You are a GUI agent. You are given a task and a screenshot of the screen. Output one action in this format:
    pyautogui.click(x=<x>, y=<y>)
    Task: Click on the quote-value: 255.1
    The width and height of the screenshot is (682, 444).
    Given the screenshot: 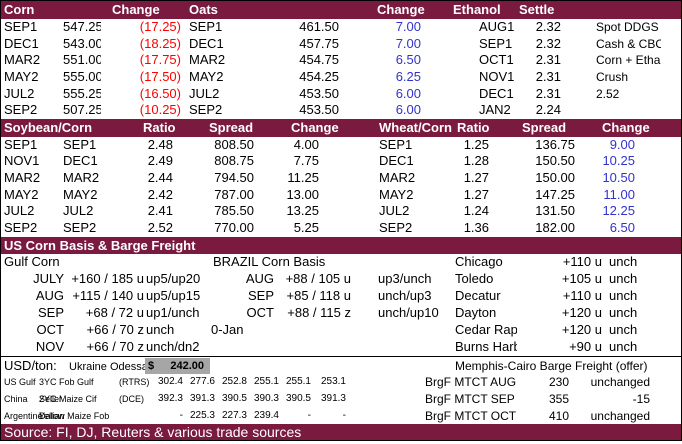 What is the action you would take?
    pyautogui.click(x=298, y=381)
    